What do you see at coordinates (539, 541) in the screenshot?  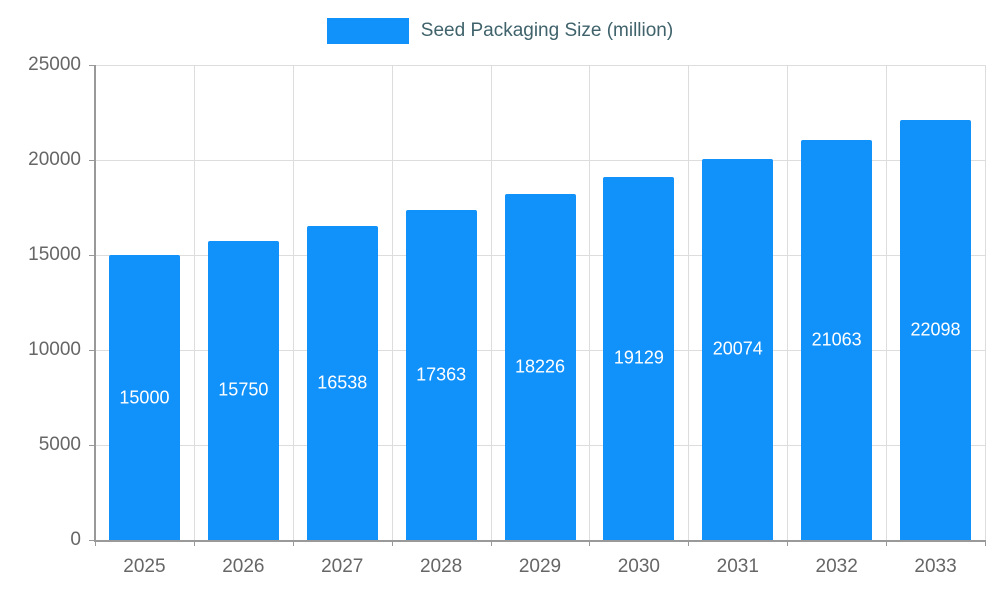 I see `x-axis-line` at bounding box center [539, 541].